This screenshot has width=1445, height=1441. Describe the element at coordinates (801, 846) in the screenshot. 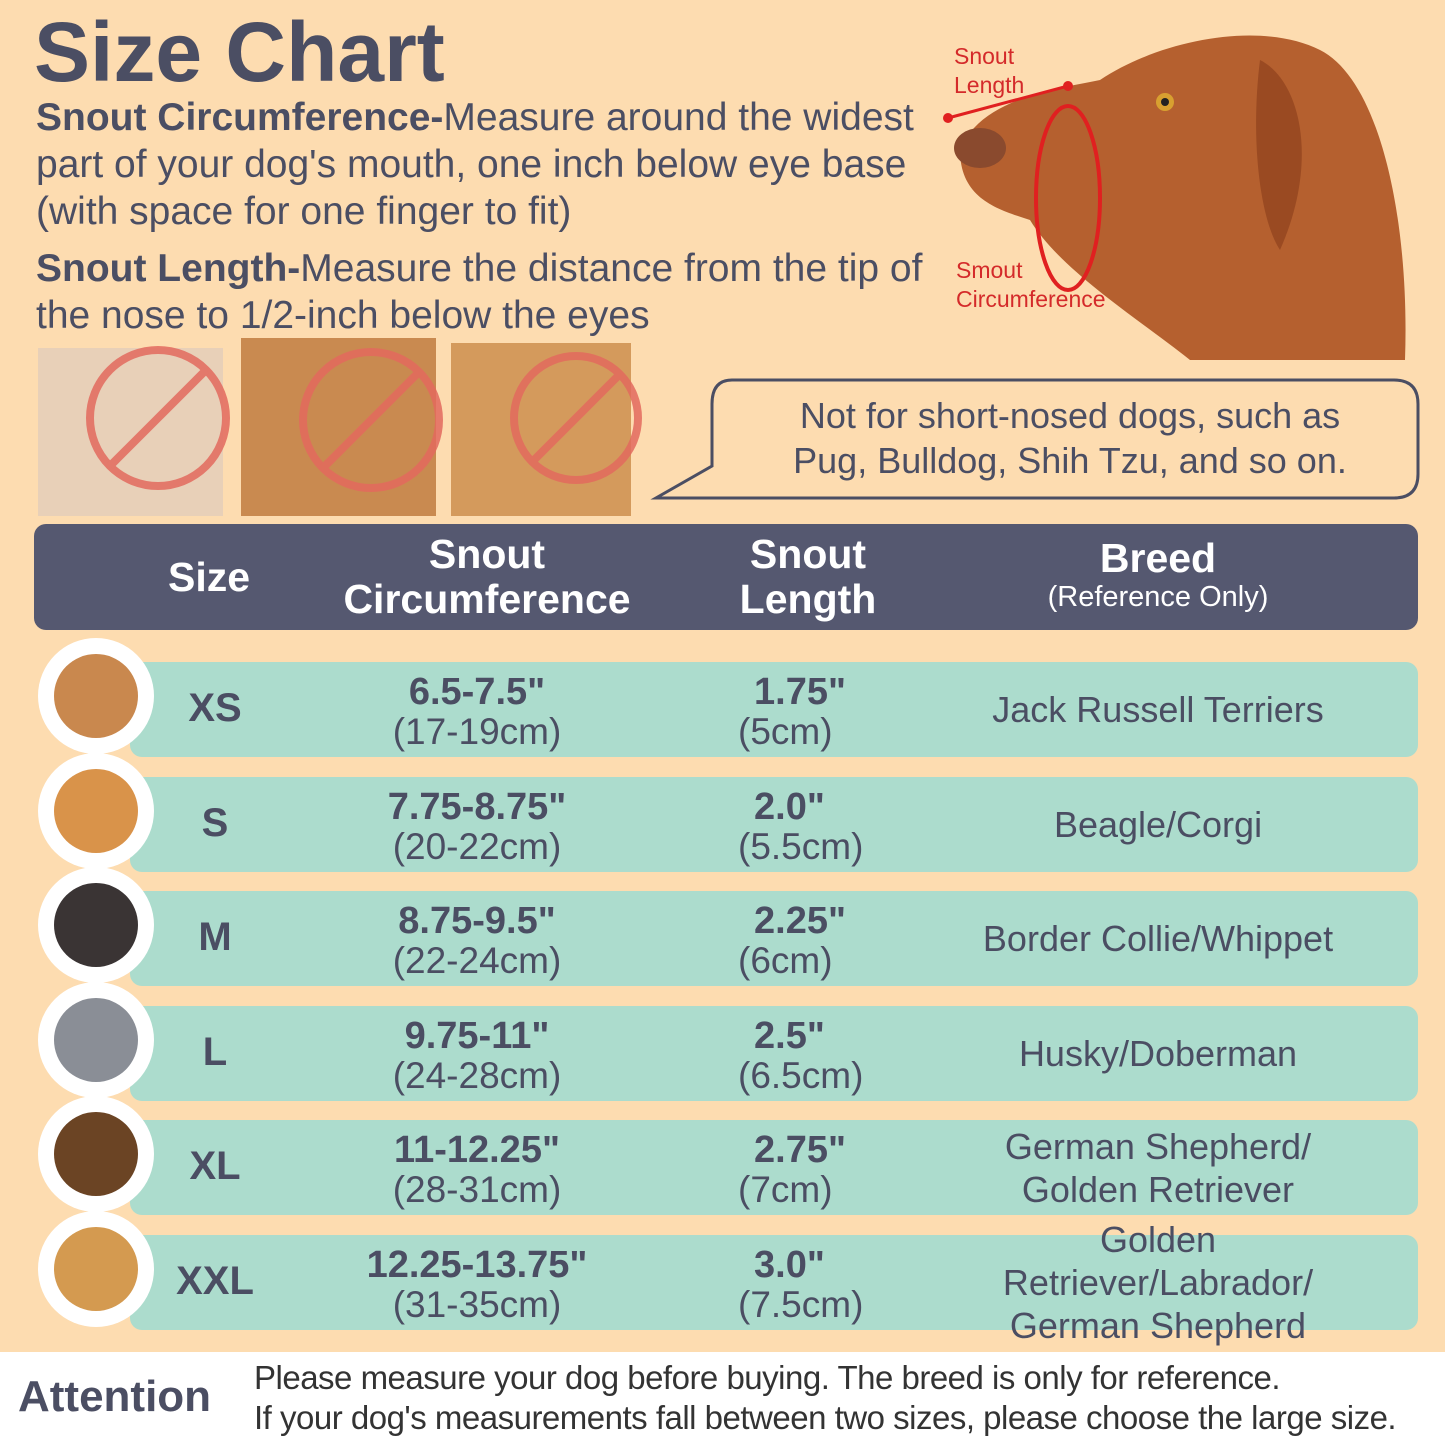

I see `length-cm: (5.5cm)` at that location.